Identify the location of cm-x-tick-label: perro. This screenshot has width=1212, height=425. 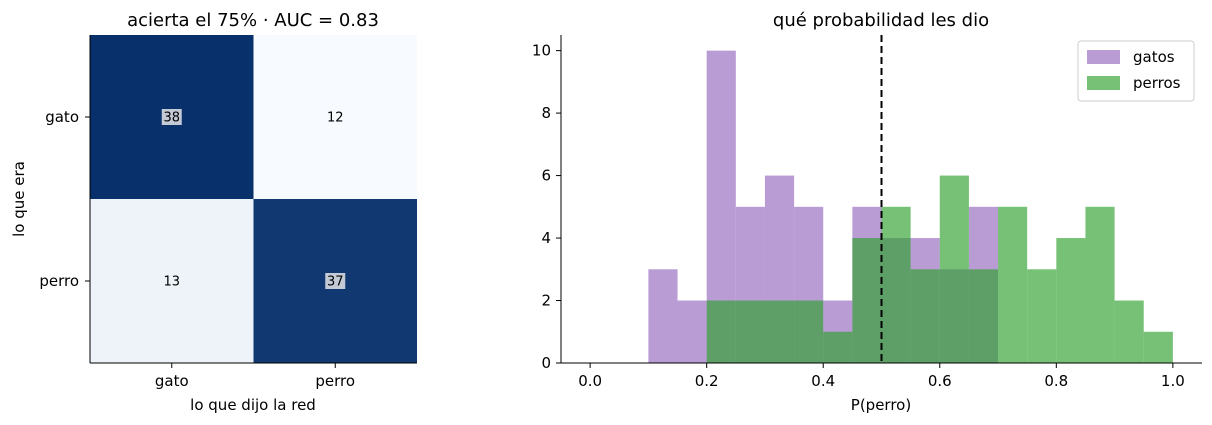
(335, 381).